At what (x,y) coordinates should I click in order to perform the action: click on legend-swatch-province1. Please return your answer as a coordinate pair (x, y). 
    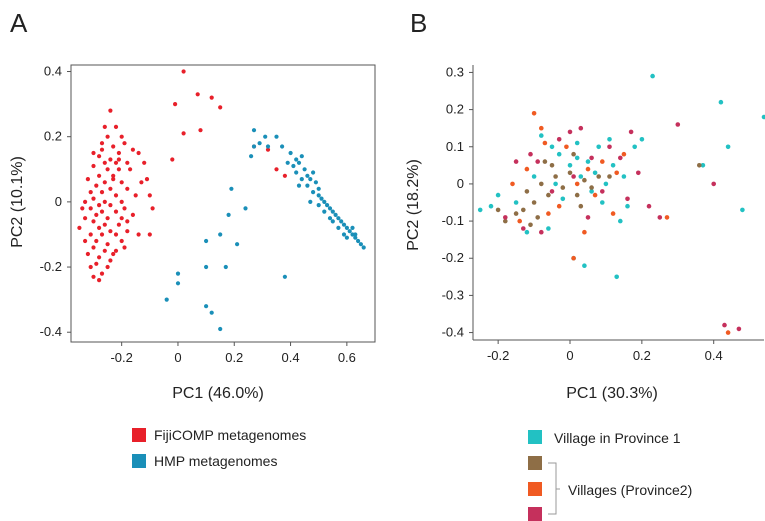
    Looking at the image, I should click on (535, 437).